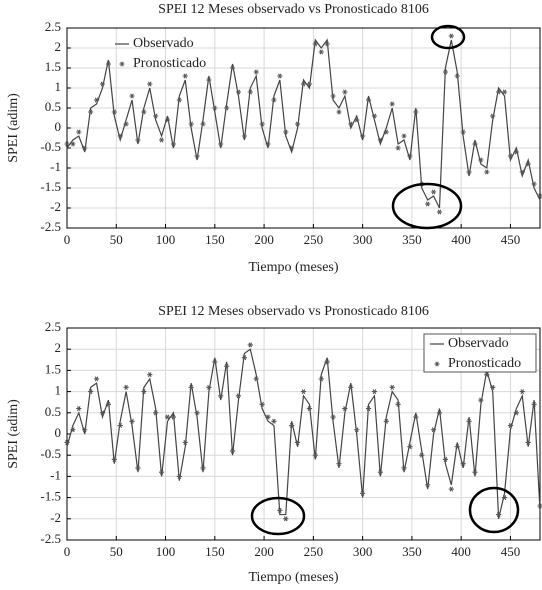  Describe the element at coordinates (58, 126) in the screenshot. I see `y-tick-label: 0` at that location.